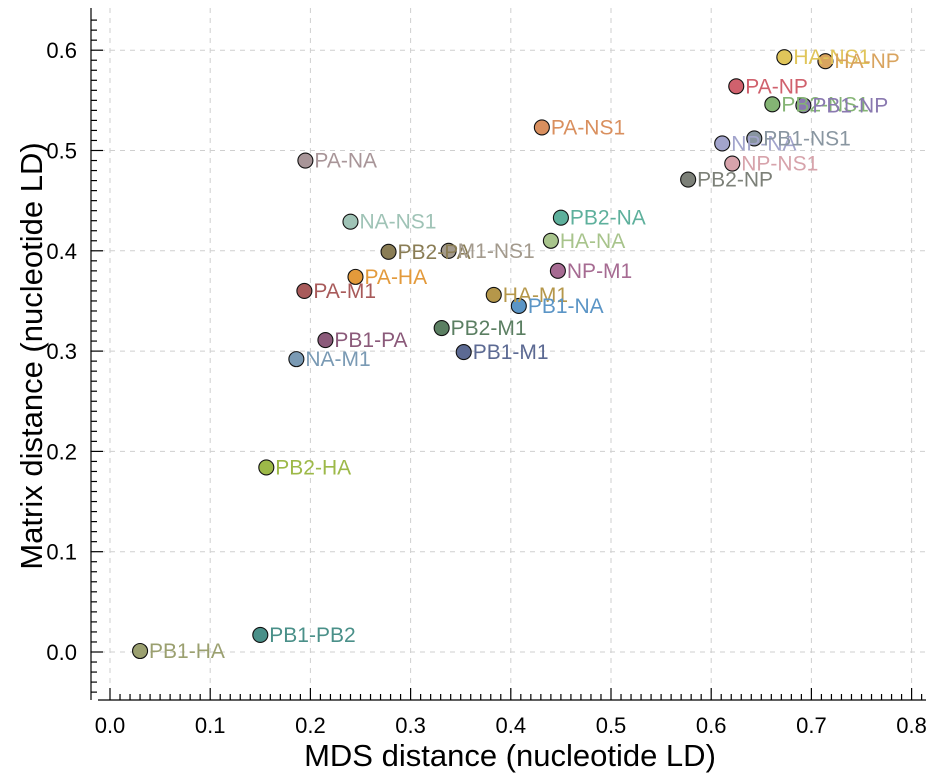  Describe the element at coordinates (763, 143) in the screenshot. I see `point-label: NP-NA` at that location.